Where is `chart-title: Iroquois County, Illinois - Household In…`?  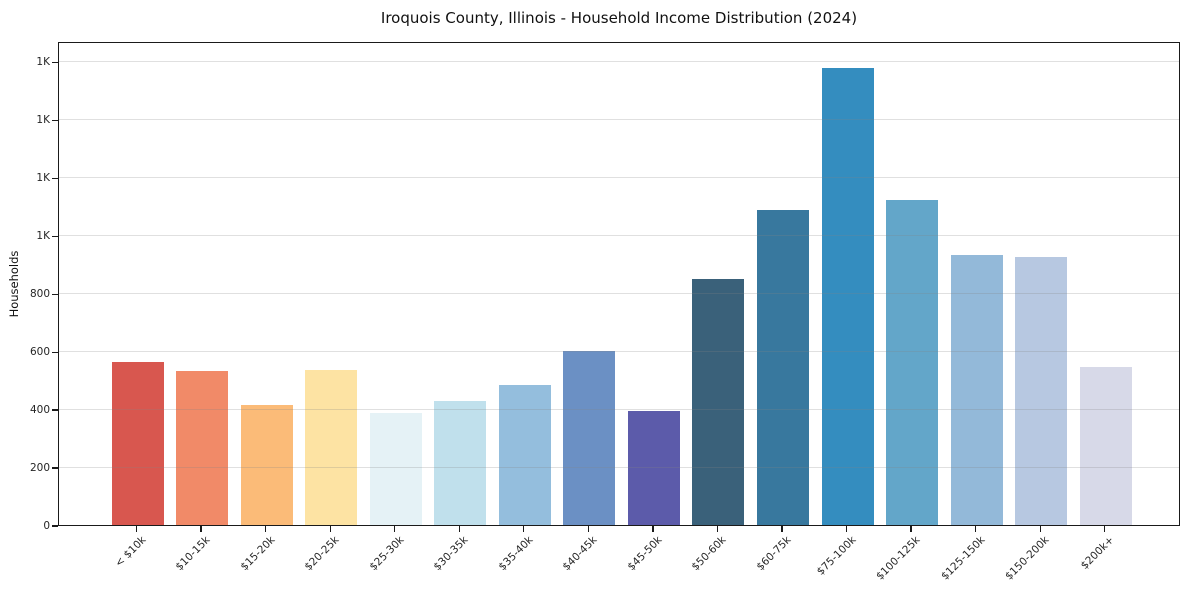 chart-title: Iroquois County, Illinois - Household In… is located at coordinates (619, 18).